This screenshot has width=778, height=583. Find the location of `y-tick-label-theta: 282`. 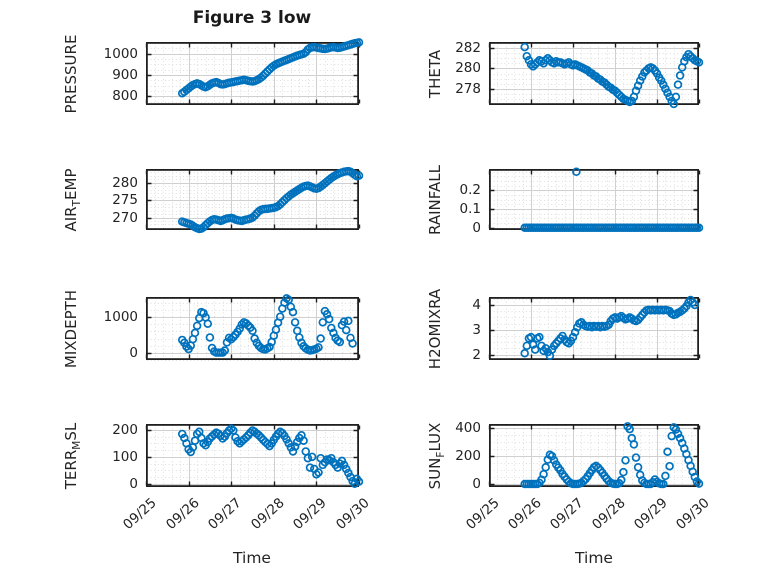

y-tick-label-theta: 282 is located at coordinates (468, 48).